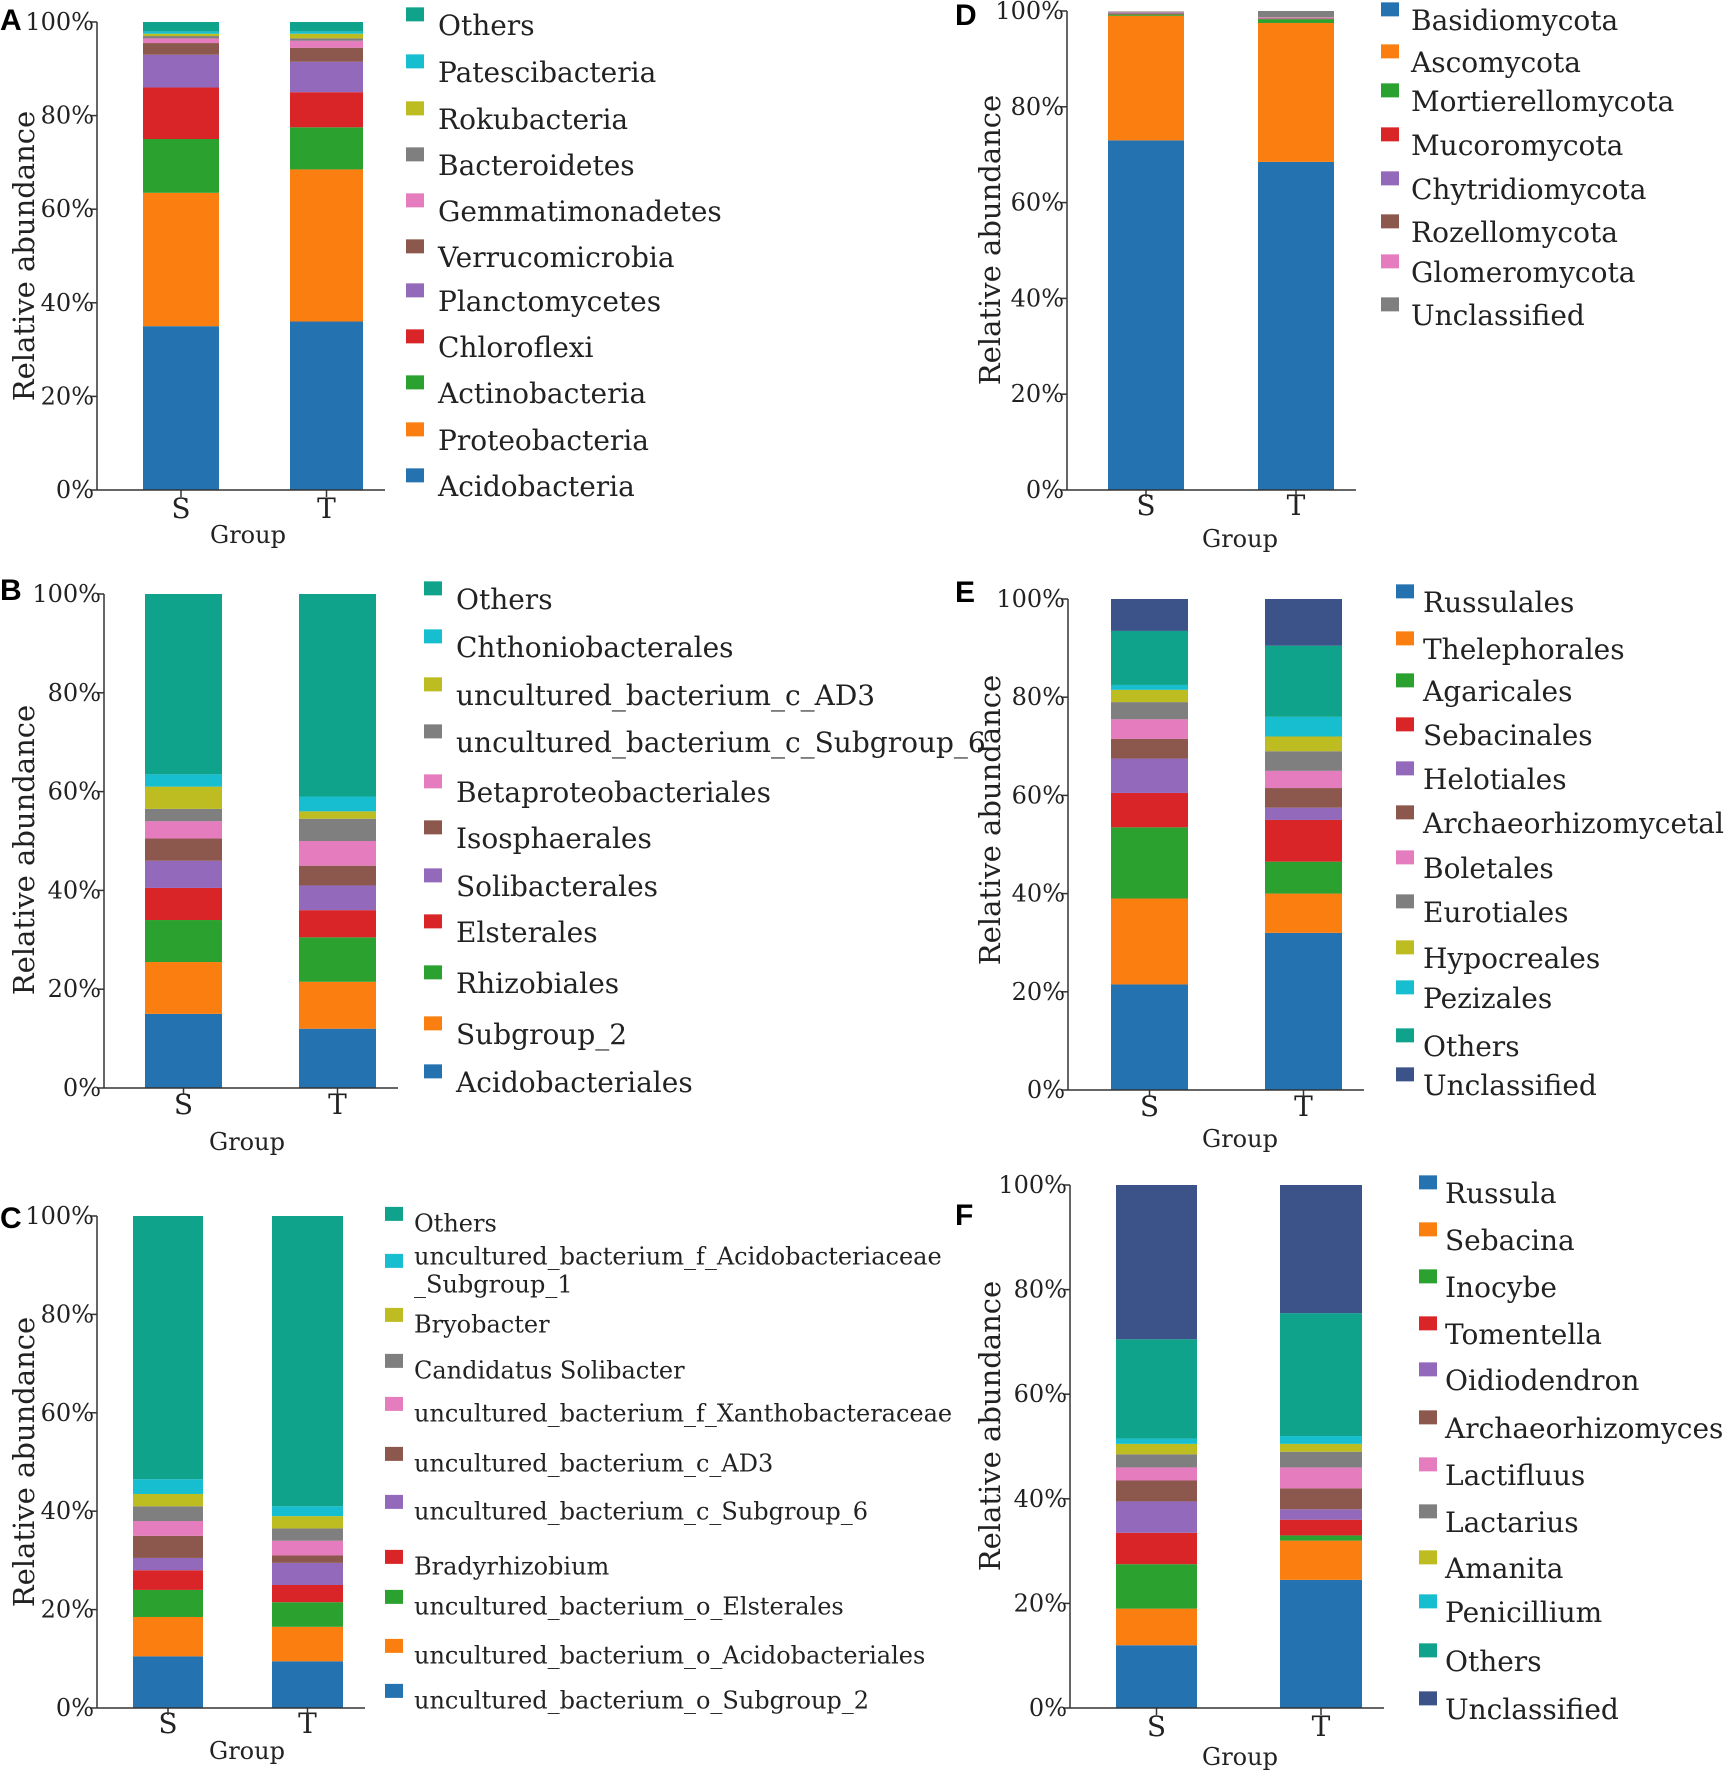 The height and width of the screenshot is (1772, 1724). What do you see at coordinates (580, 211) in the screenshot?
I see `legend-label: Gemmatimonadetes` at bounding box center [580, 211].